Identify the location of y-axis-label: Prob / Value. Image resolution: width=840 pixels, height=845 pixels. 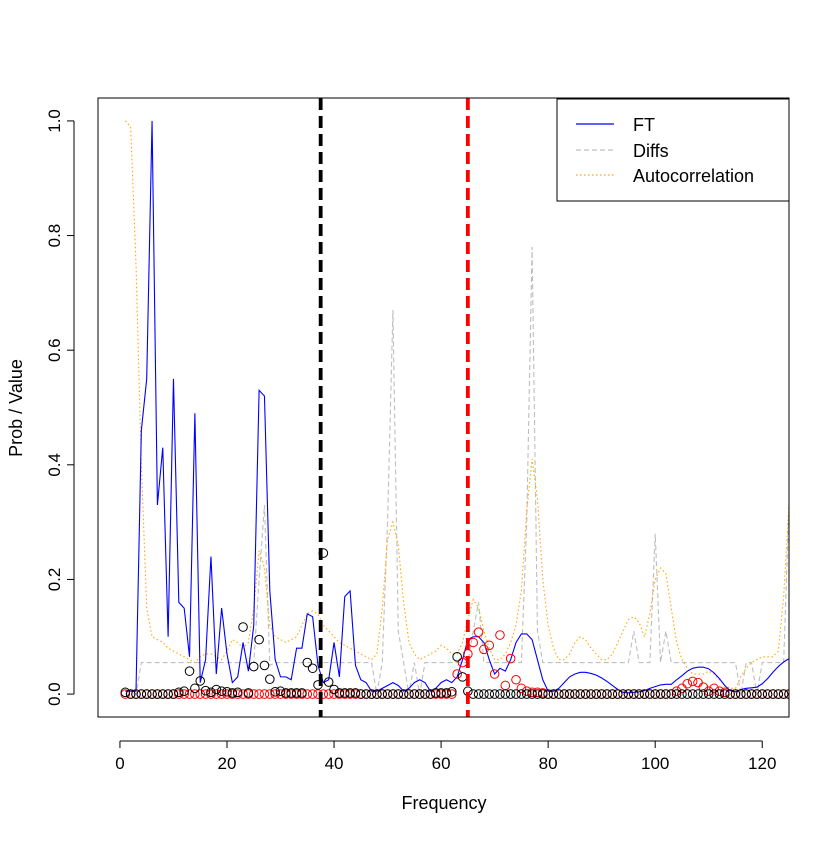
(16, 408).